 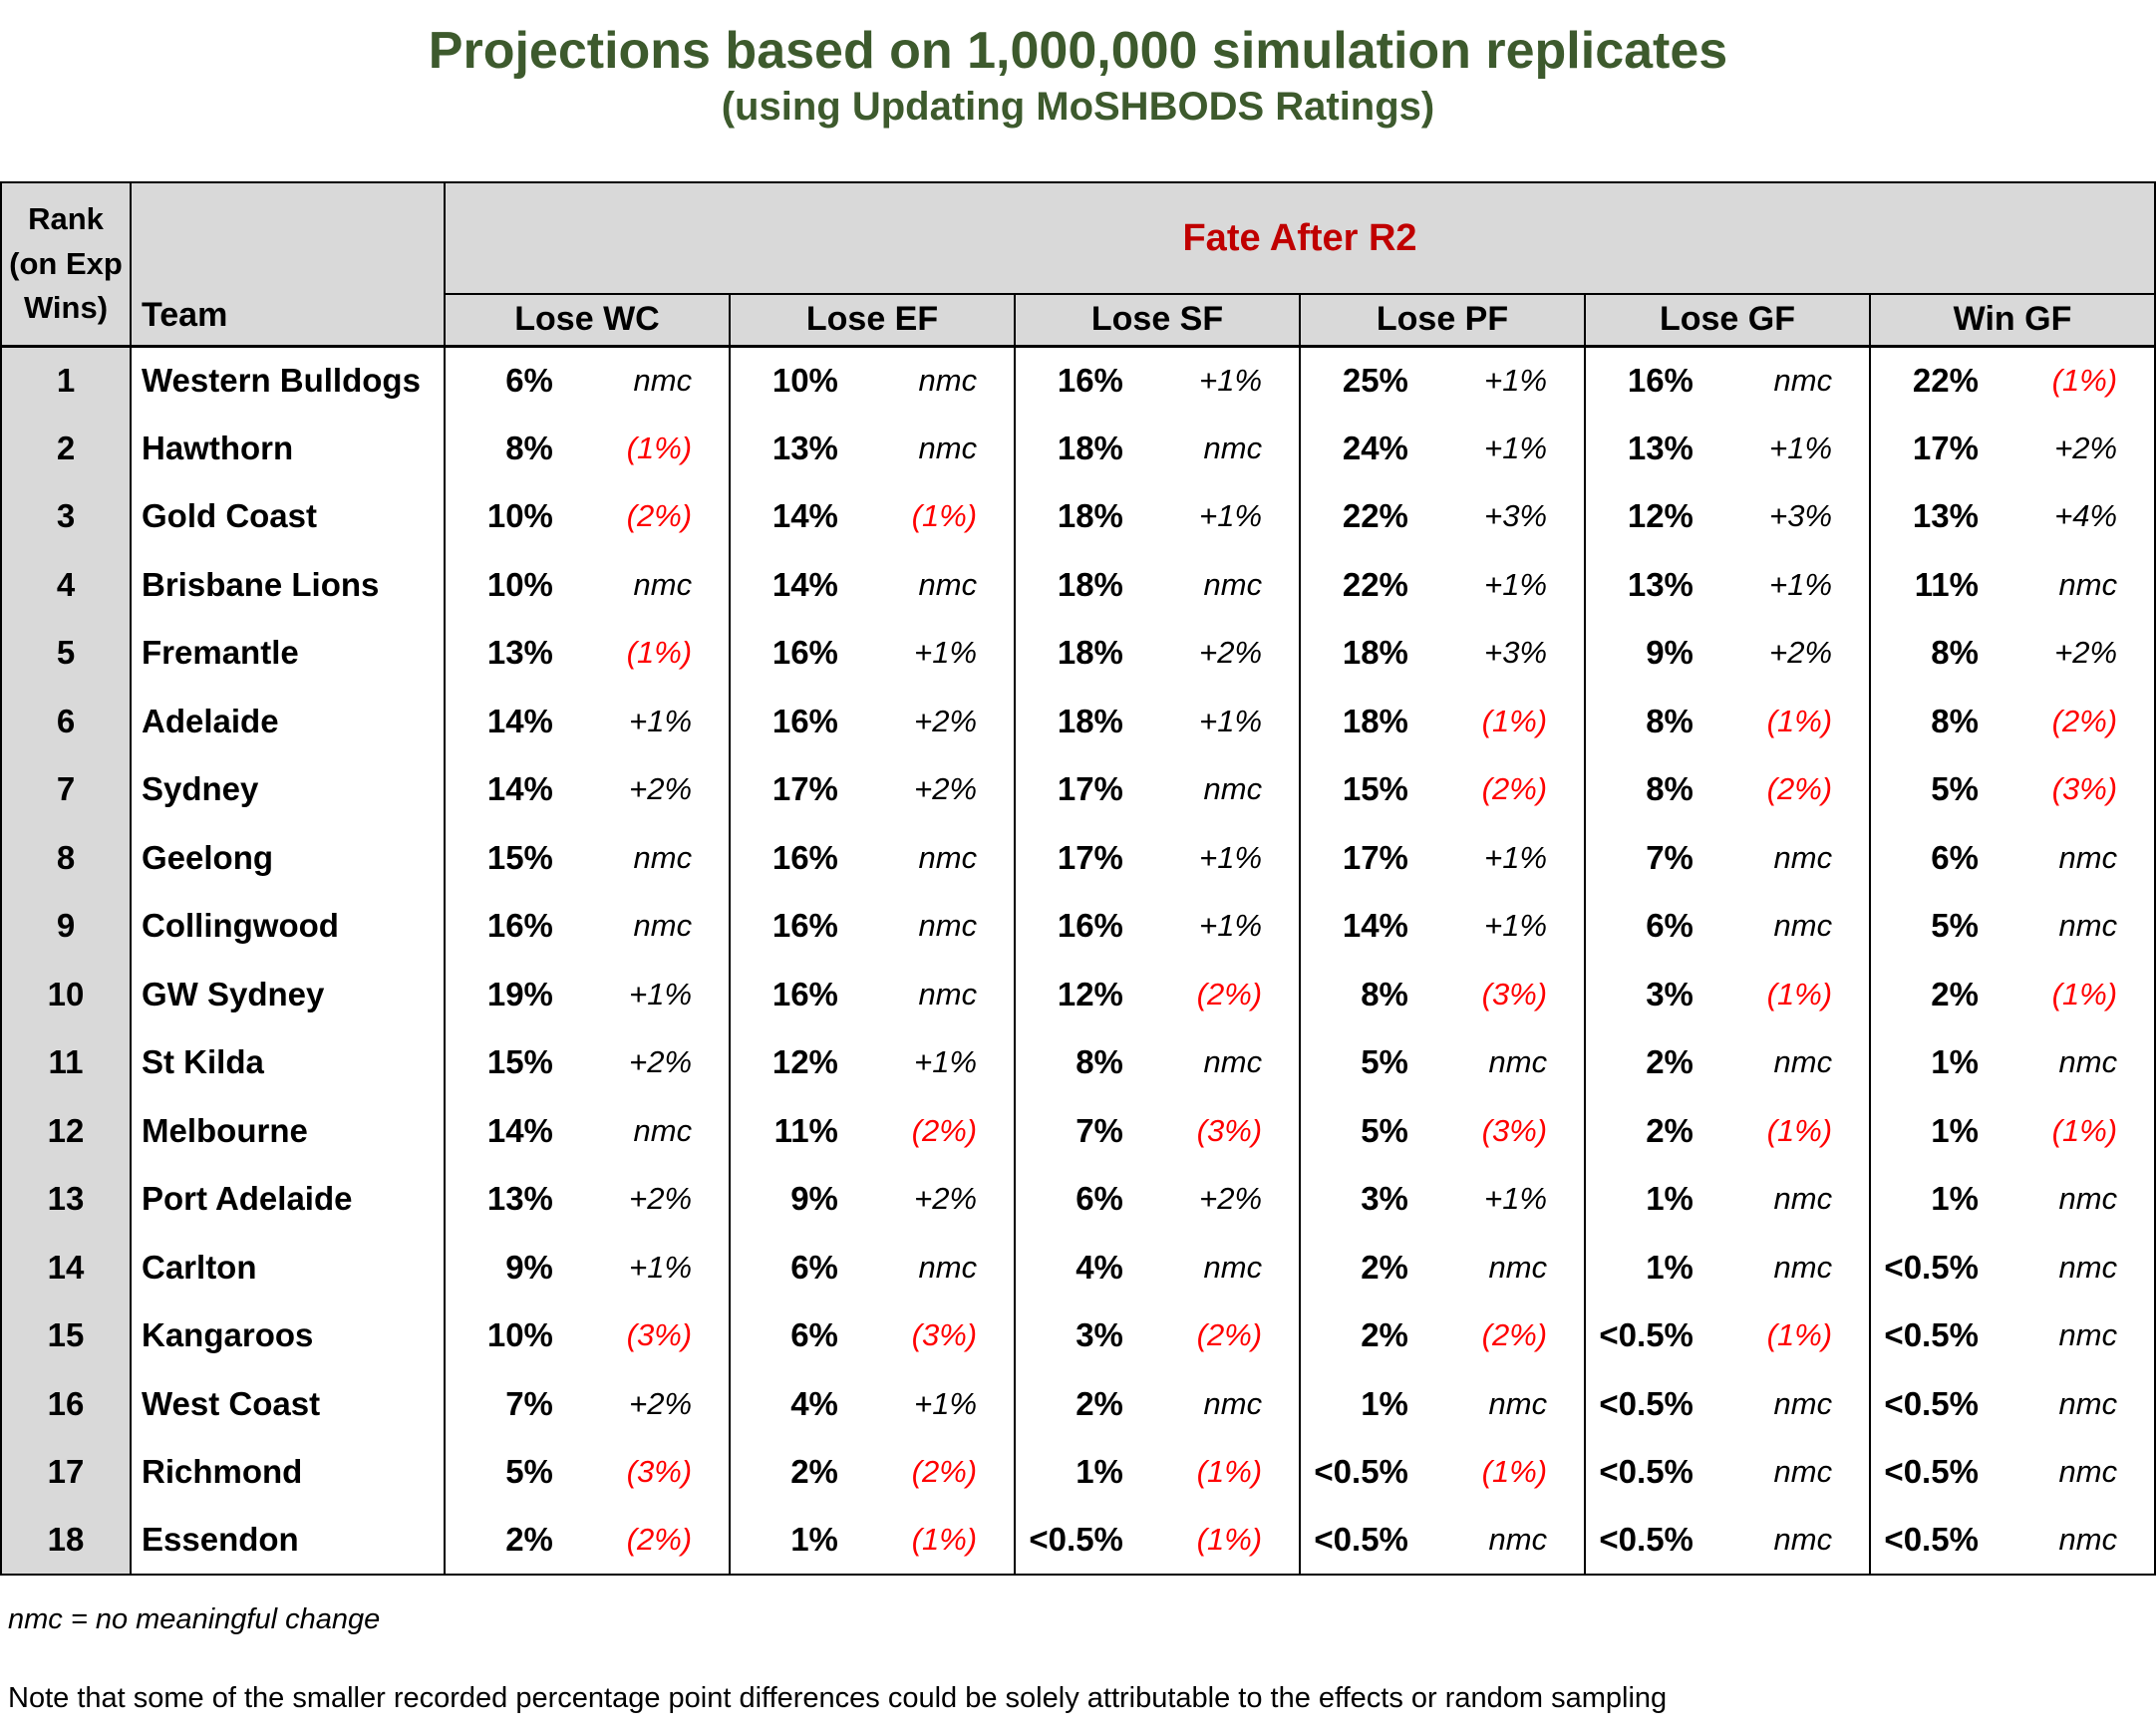 What do you see at coordinates (1442, 653) in the screenshot?
I see `fate-cell-4: 18% +3%` at bounding box center [1442, 653].